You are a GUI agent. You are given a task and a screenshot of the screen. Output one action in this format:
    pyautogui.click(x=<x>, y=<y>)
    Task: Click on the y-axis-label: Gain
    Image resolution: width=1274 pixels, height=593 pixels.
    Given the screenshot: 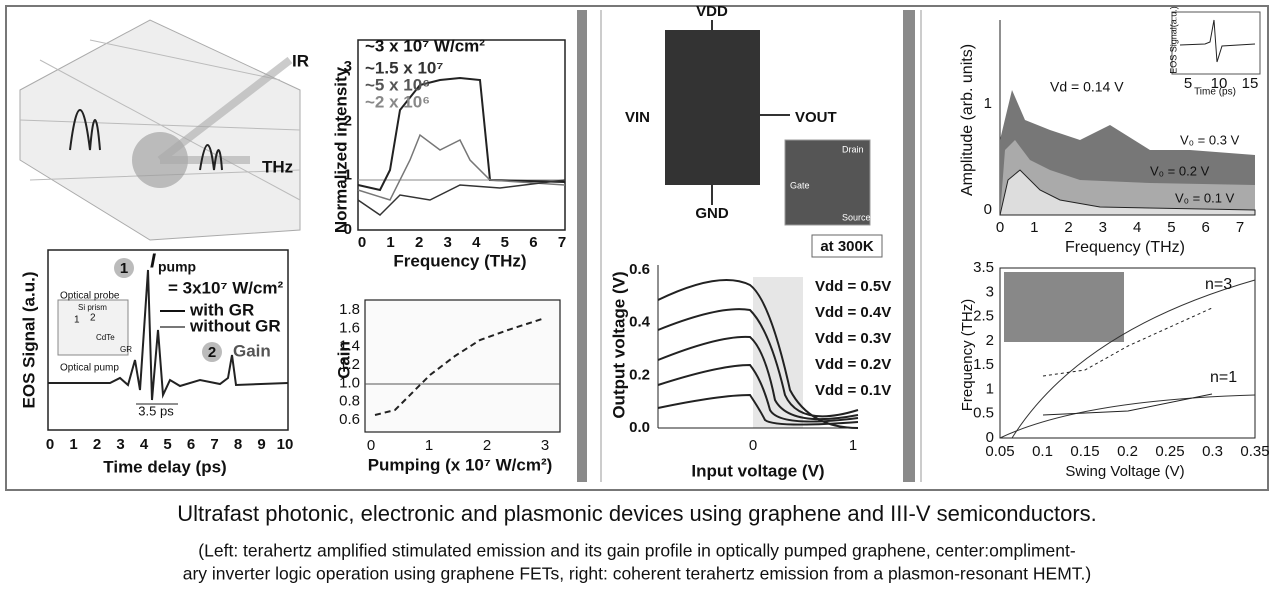 What is the action you would take?
    pyautogui.click(x=343, y=360)
    